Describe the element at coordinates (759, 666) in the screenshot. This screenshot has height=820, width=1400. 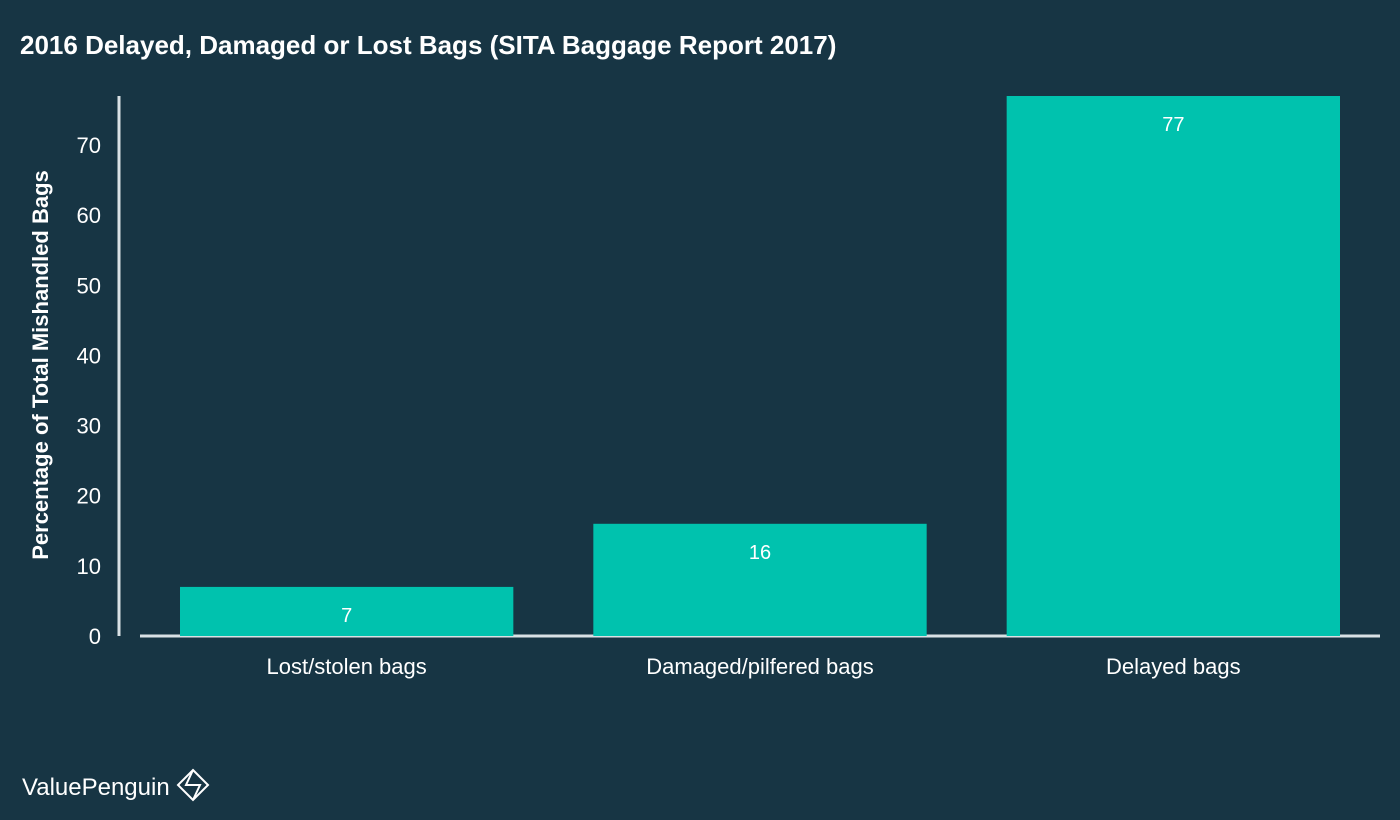
I see `x-tick-label: Damaged/pilfered bags` at that location.